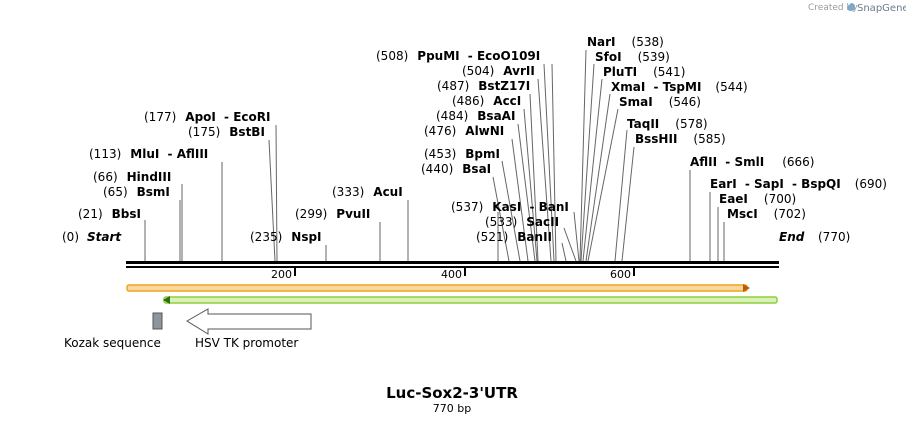 The image size is (906, 424). Describe the element at coordinates (534, 177) in the screenshot. I see `site-line-bstz17i` at that location.